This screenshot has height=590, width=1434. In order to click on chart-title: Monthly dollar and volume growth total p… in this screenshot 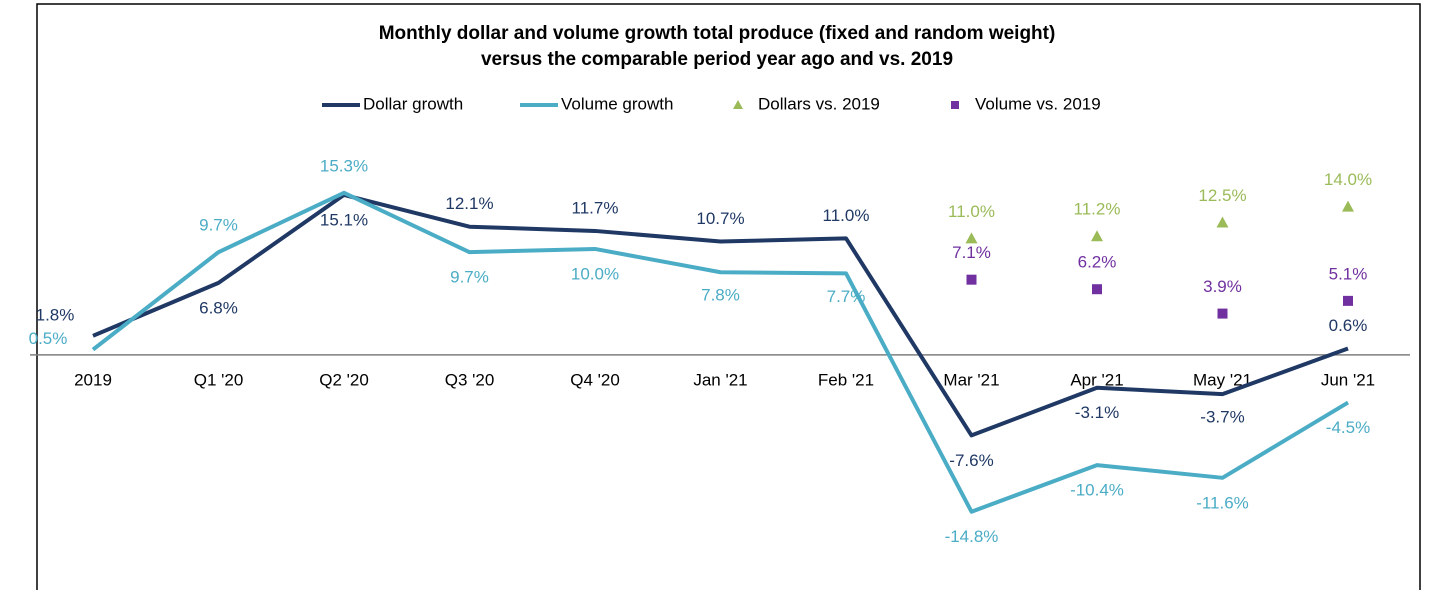, I will do `click(717, 33)`.